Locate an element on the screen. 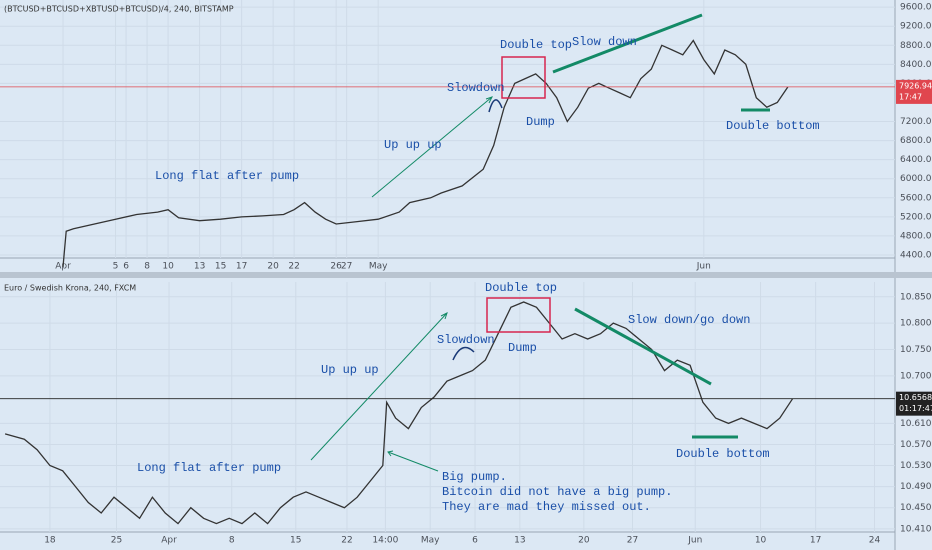 This screenshot has height=550, width=932. y-tick-label: 8800.00 is located at coordinates (916, 46).